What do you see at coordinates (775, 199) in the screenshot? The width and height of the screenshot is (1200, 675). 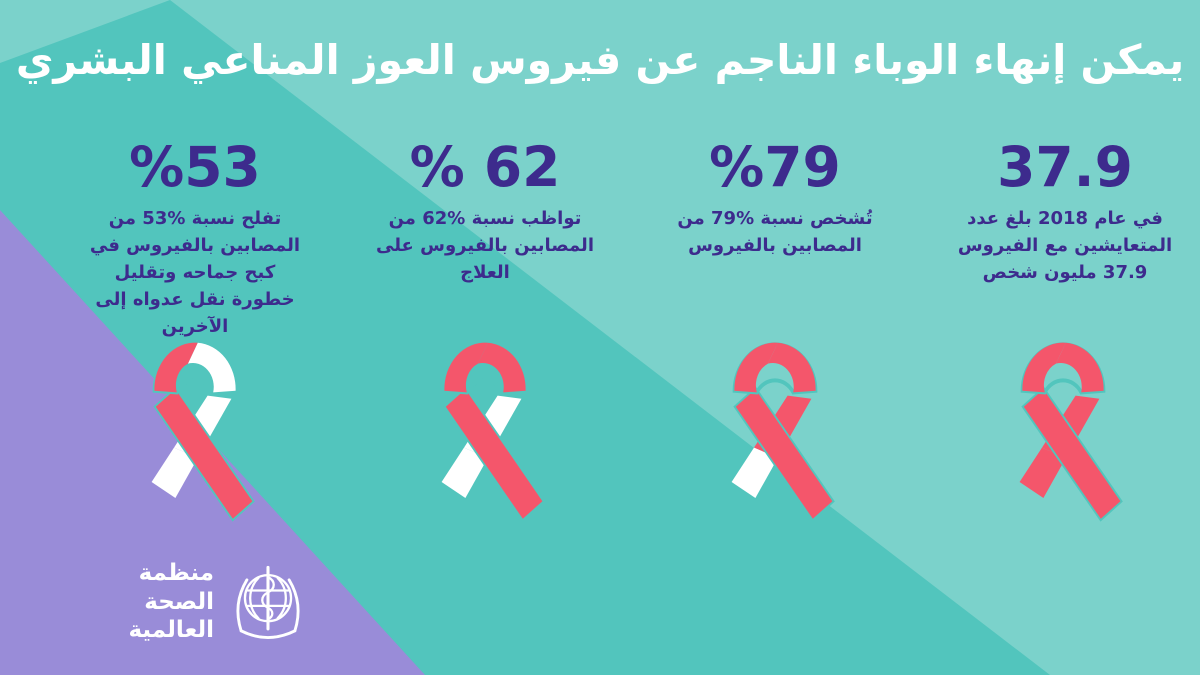 I see `stat-column-diagnosed: %79 تُشخص نسبة %79 من المصابين بالفيروس` at bounding box center [775, 199].